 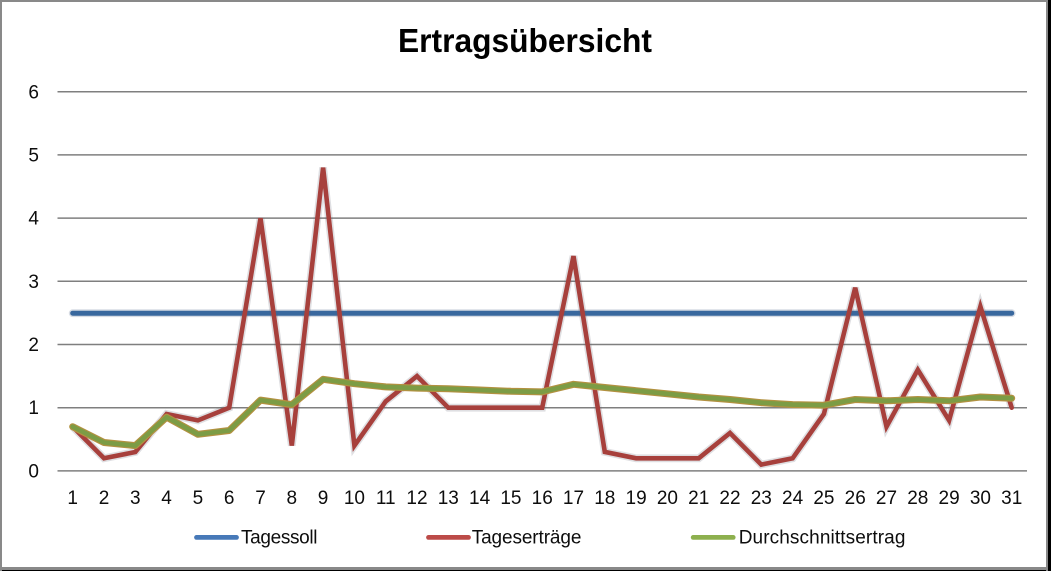 I want to click on svg-text: Durchschnittsertrag, so click(x=822, y=538).